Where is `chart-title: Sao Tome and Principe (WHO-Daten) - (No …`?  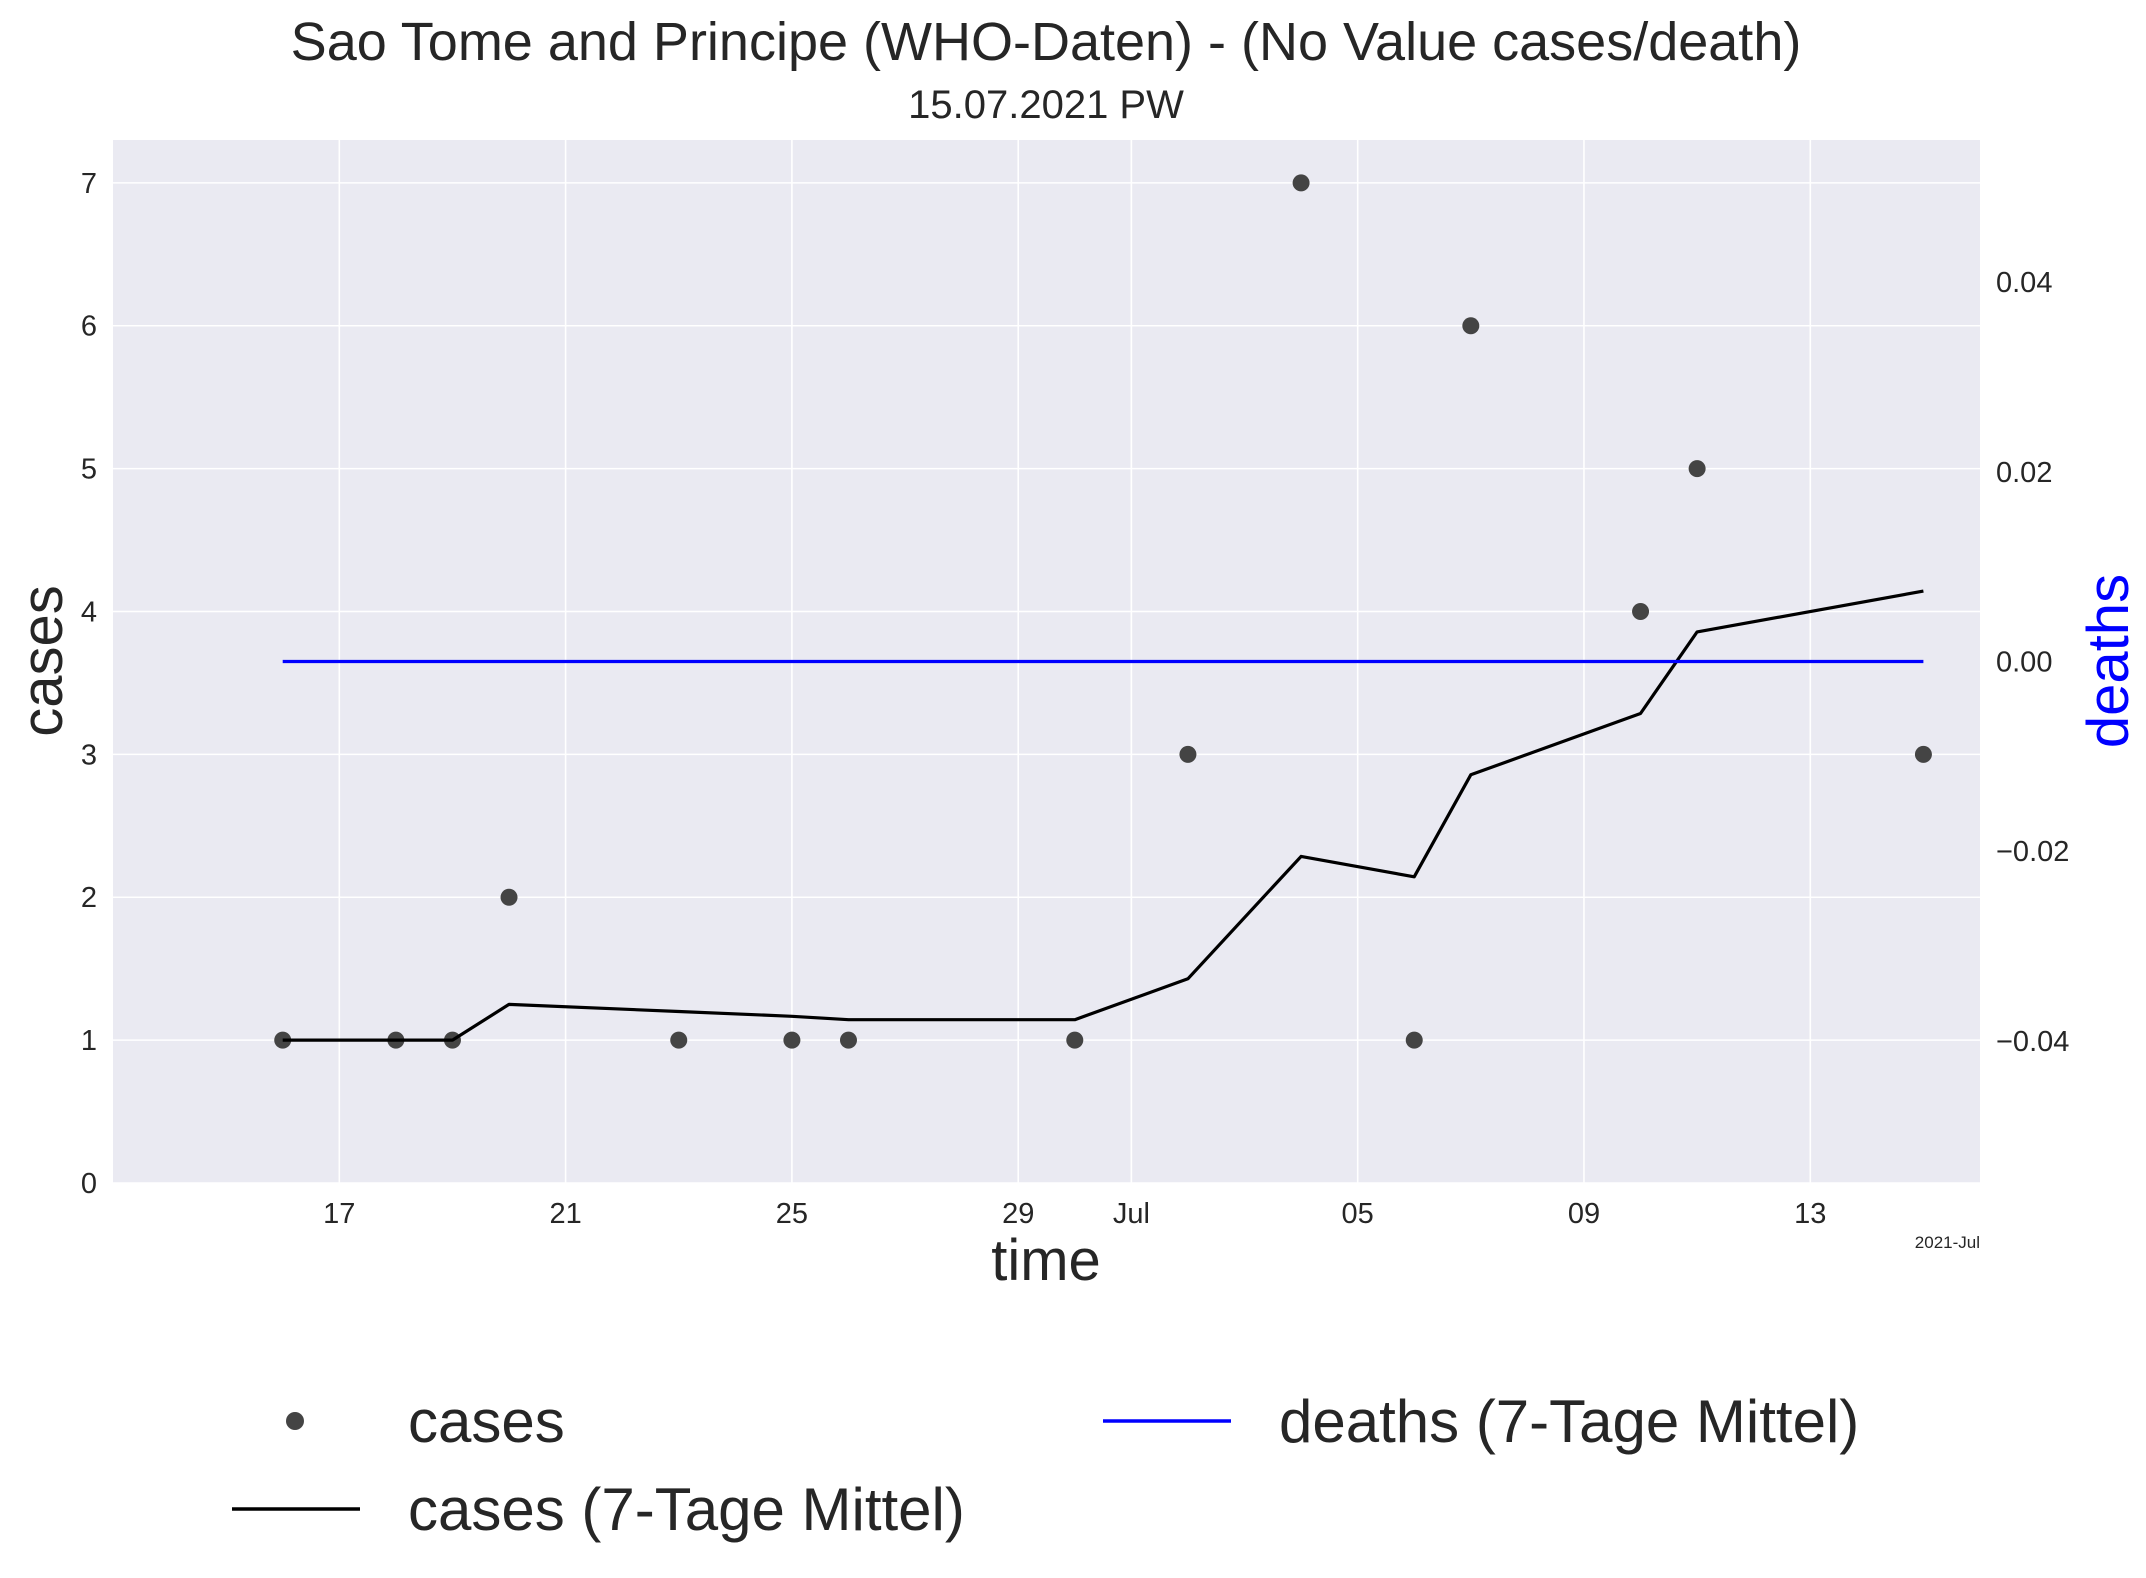 chart-title: Sao Tome and Principe (WHO-Daten) - (No … is located at coordinates (1046, 42).